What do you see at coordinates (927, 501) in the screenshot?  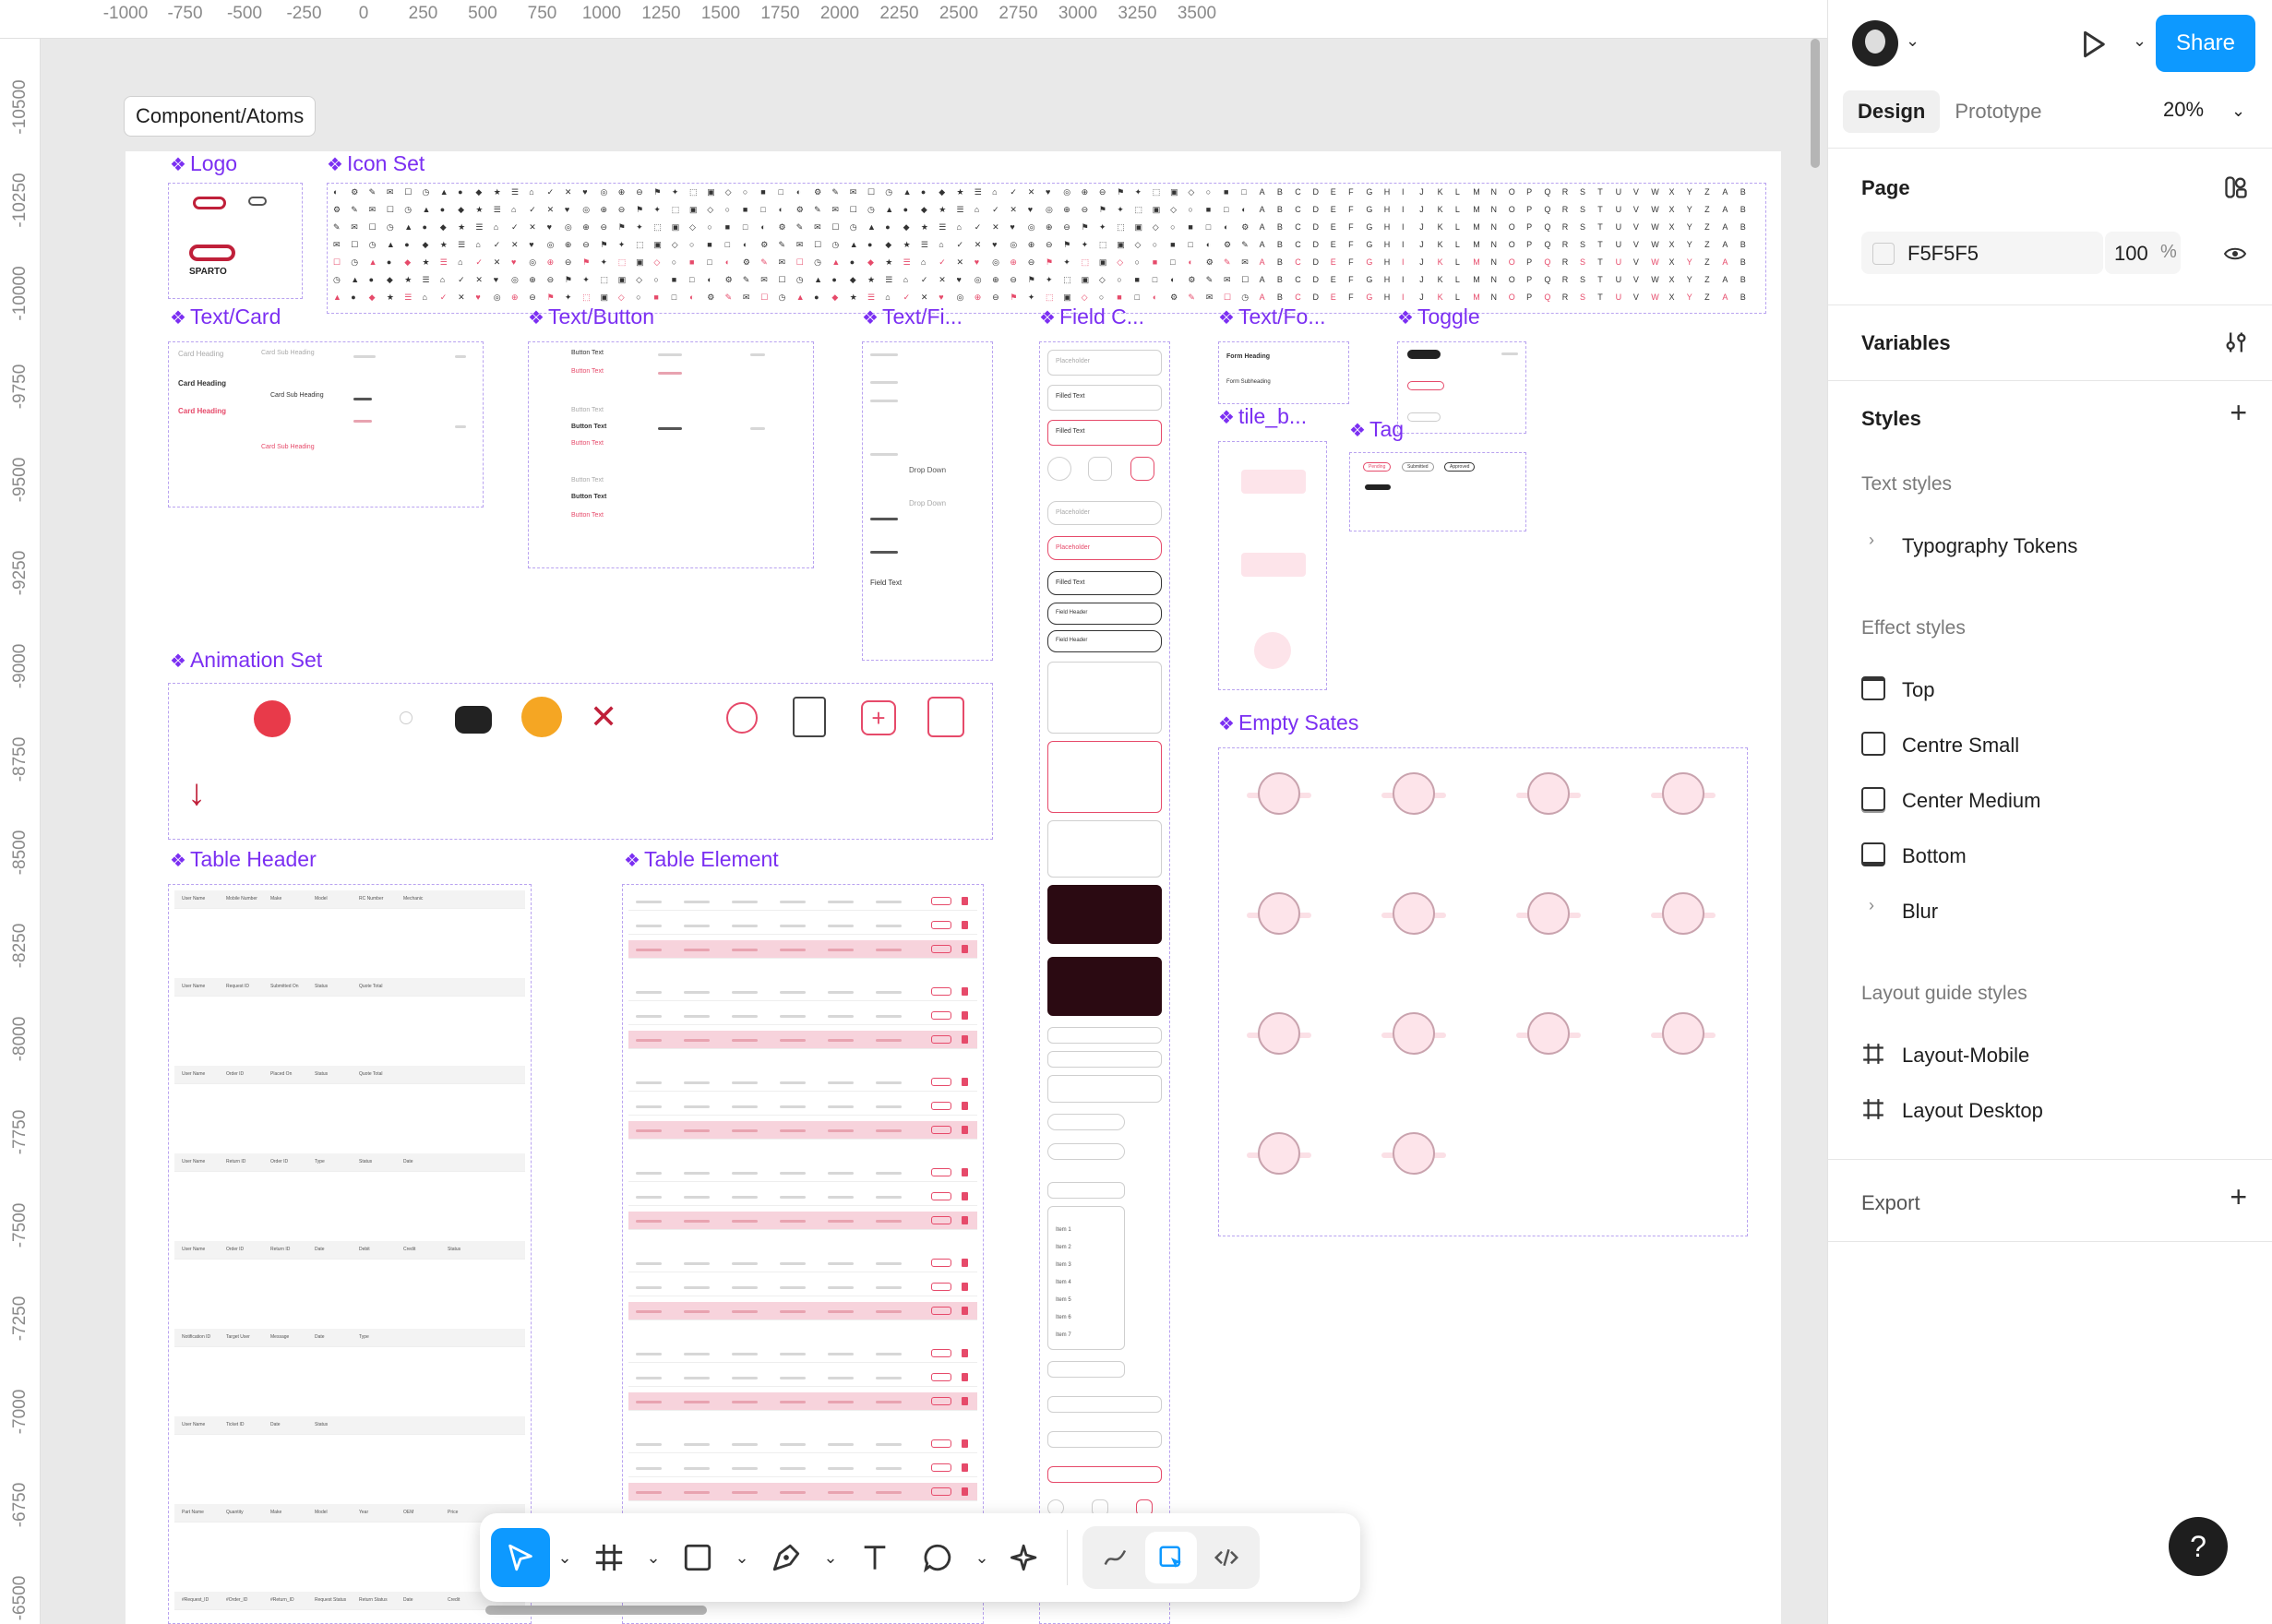 I see `text-field-component: Drop Down Drop Down Field Text` at bounding box center [927, 501].